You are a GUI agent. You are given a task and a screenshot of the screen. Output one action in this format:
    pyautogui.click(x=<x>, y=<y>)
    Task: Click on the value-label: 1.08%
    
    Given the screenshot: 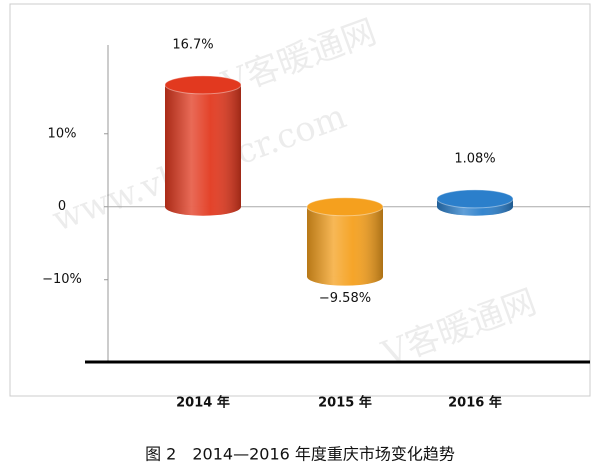 What is the action you would take?
    pyautogui.click(x=474, y=158)
    